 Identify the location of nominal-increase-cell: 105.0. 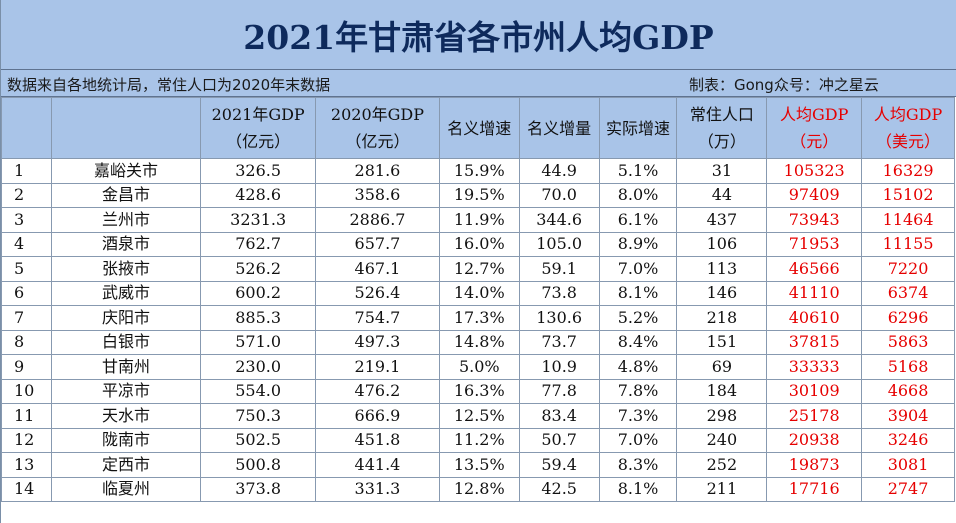
(559, 244).